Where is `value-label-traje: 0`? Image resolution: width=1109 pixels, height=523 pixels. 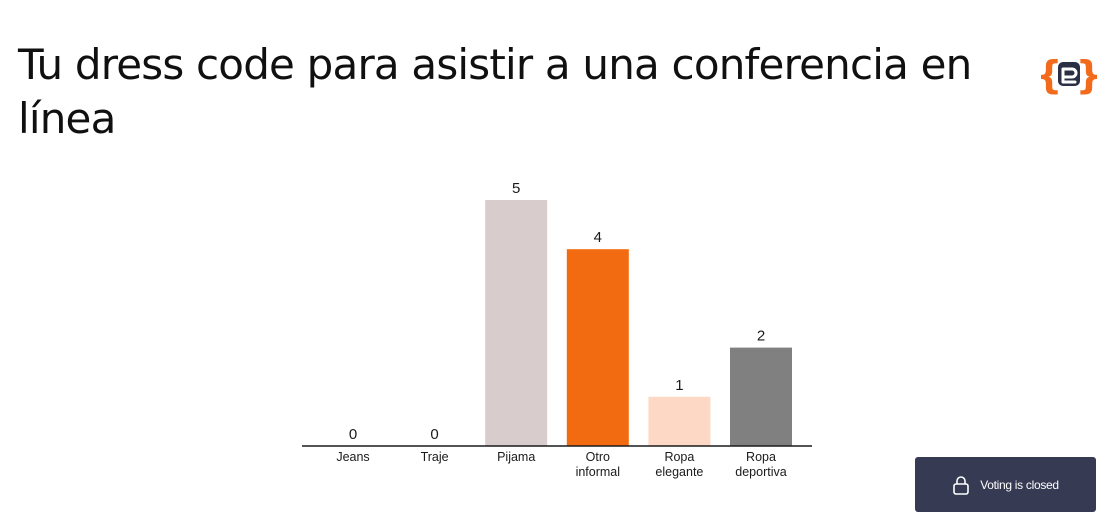 value-label-traje: 0 is located at coordinates (434, 434).